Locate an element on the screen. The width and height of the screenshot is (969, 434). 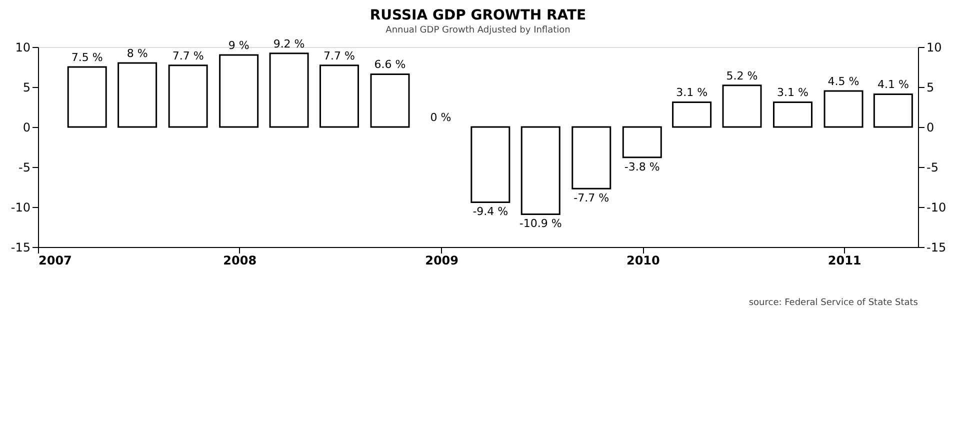
data-label: -3.8 % is located at coordinates (642, 167).